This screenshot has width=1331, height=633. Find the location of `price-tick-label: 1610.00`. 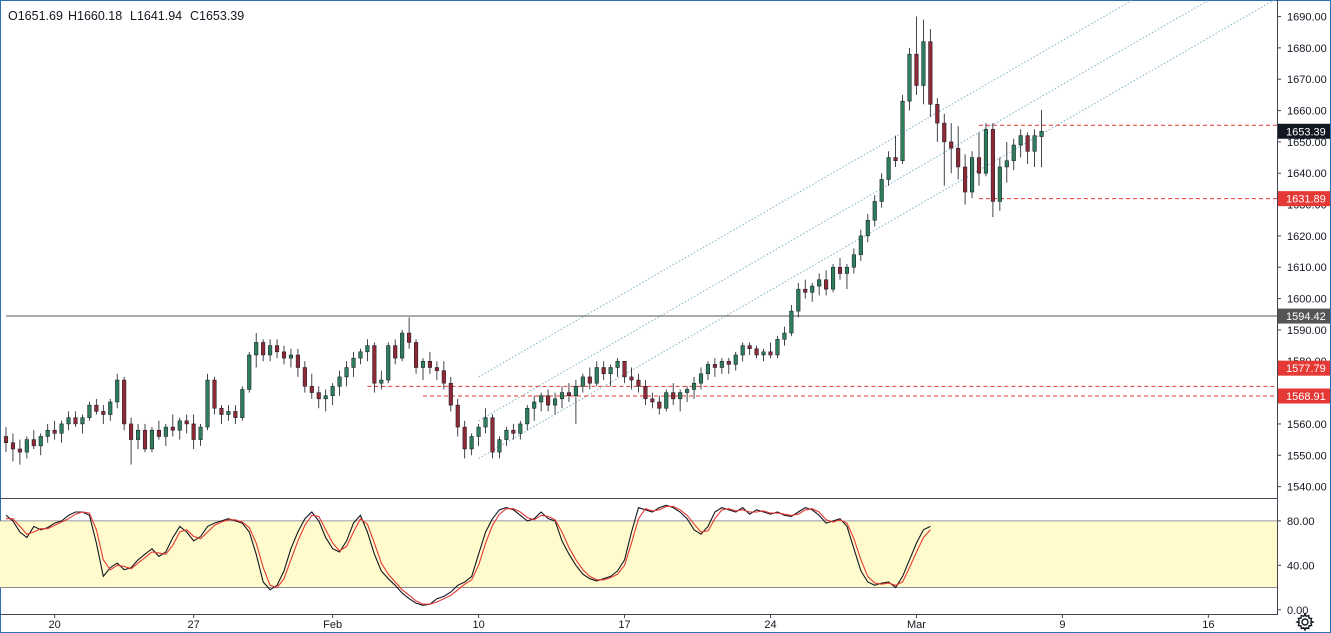

price-tick-label: 1610.00 is located at coordinates (1307, 268).